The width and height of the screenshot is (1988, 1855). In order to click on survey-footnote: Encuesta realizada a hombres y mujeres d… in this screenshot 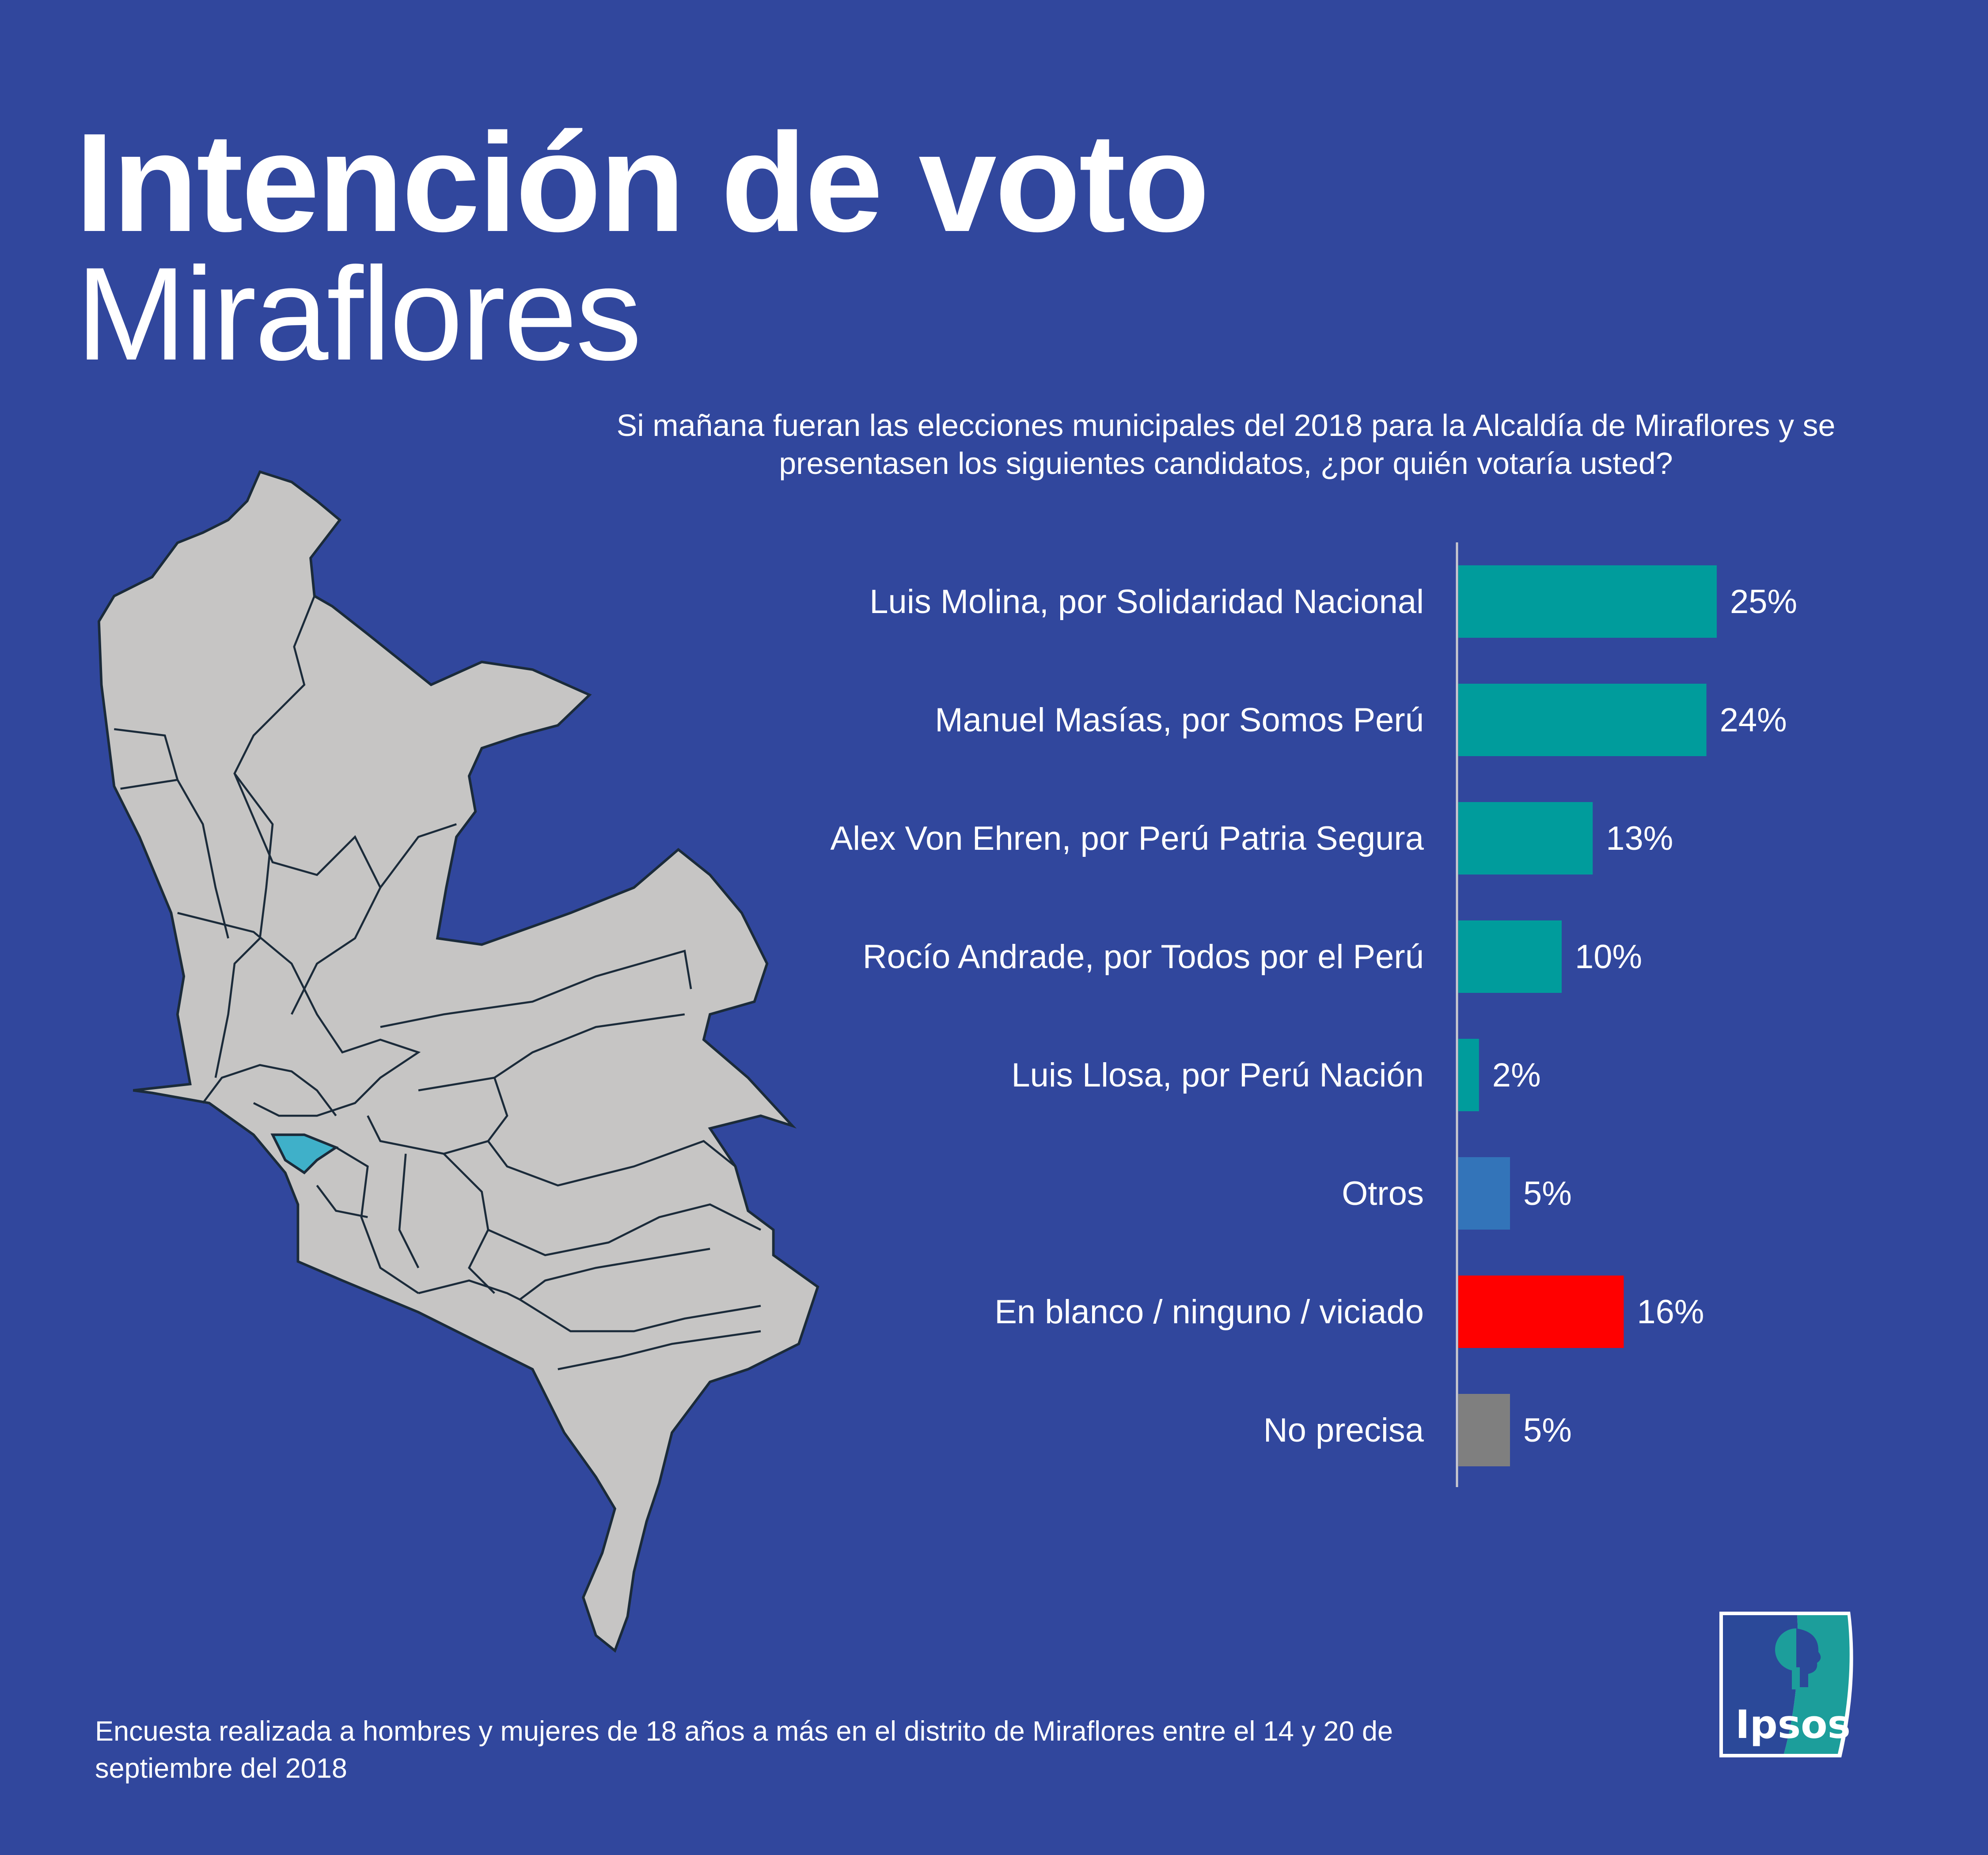, I will do `click(744, 1750)`.